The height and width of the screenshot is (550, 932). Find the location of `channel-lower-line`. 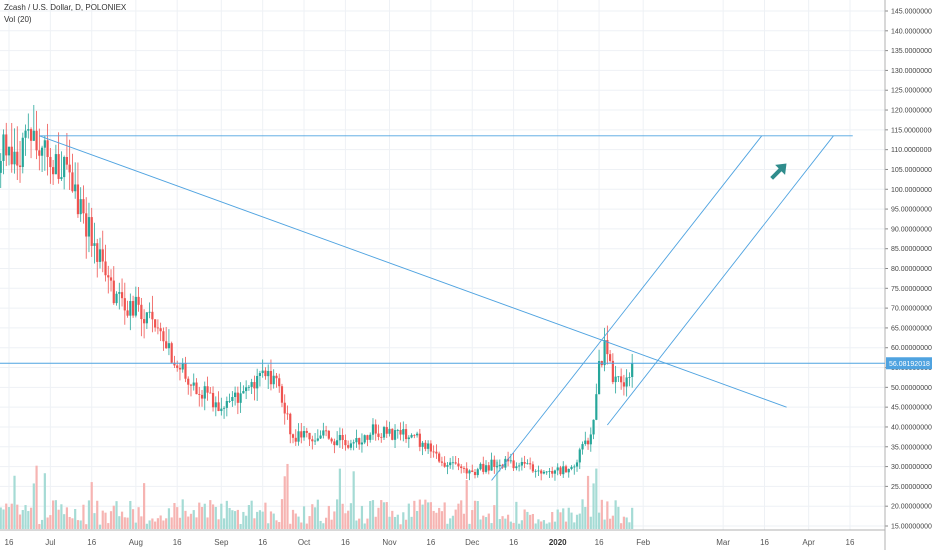

channel-lower-line is located at coordinates (720, 280).